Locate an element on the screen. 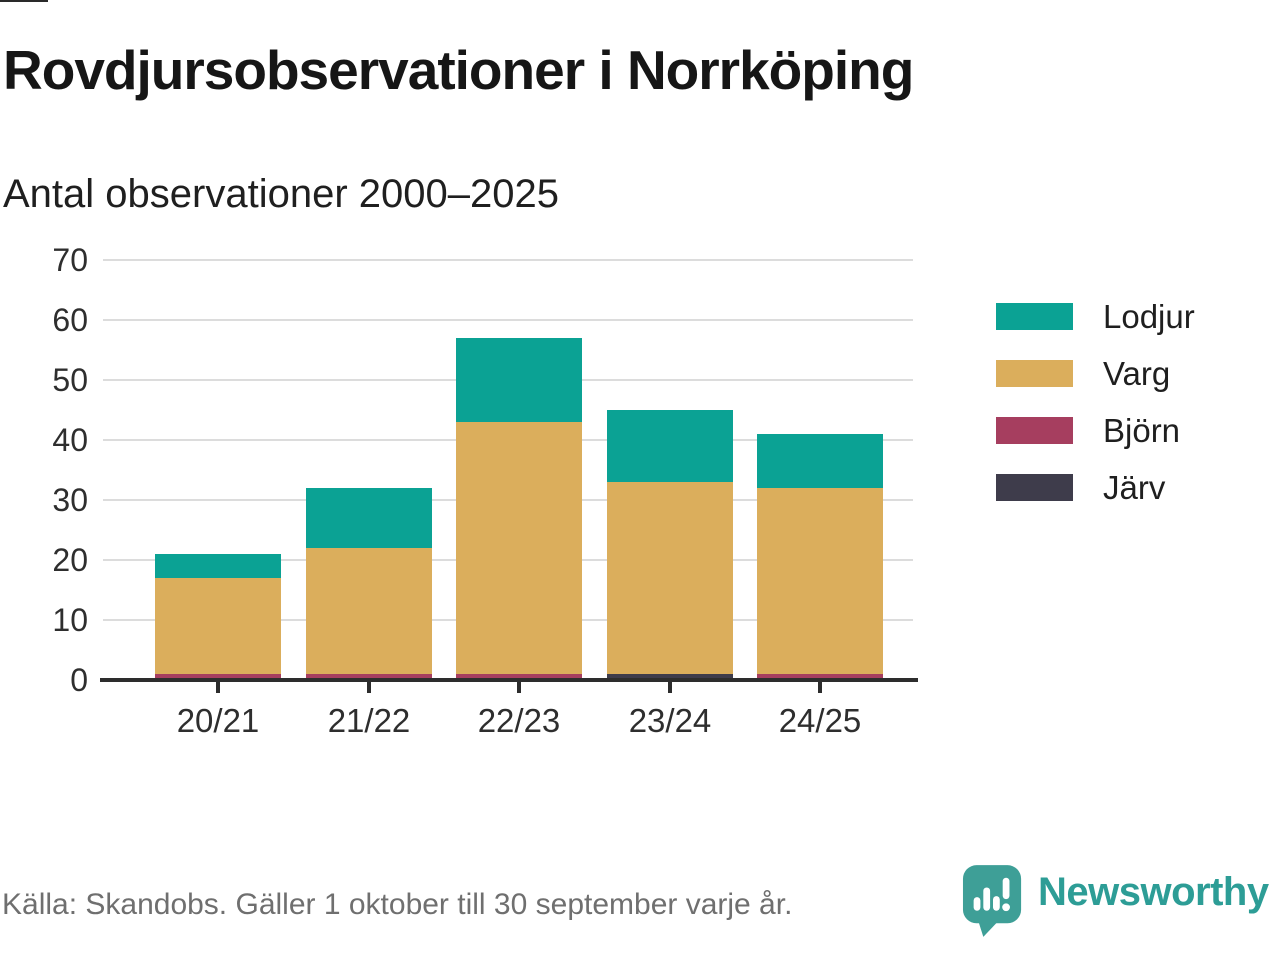 The height and width of the screenshot is (960, 1280). y-axis-label: 30 is located at coordinates (70, 500).